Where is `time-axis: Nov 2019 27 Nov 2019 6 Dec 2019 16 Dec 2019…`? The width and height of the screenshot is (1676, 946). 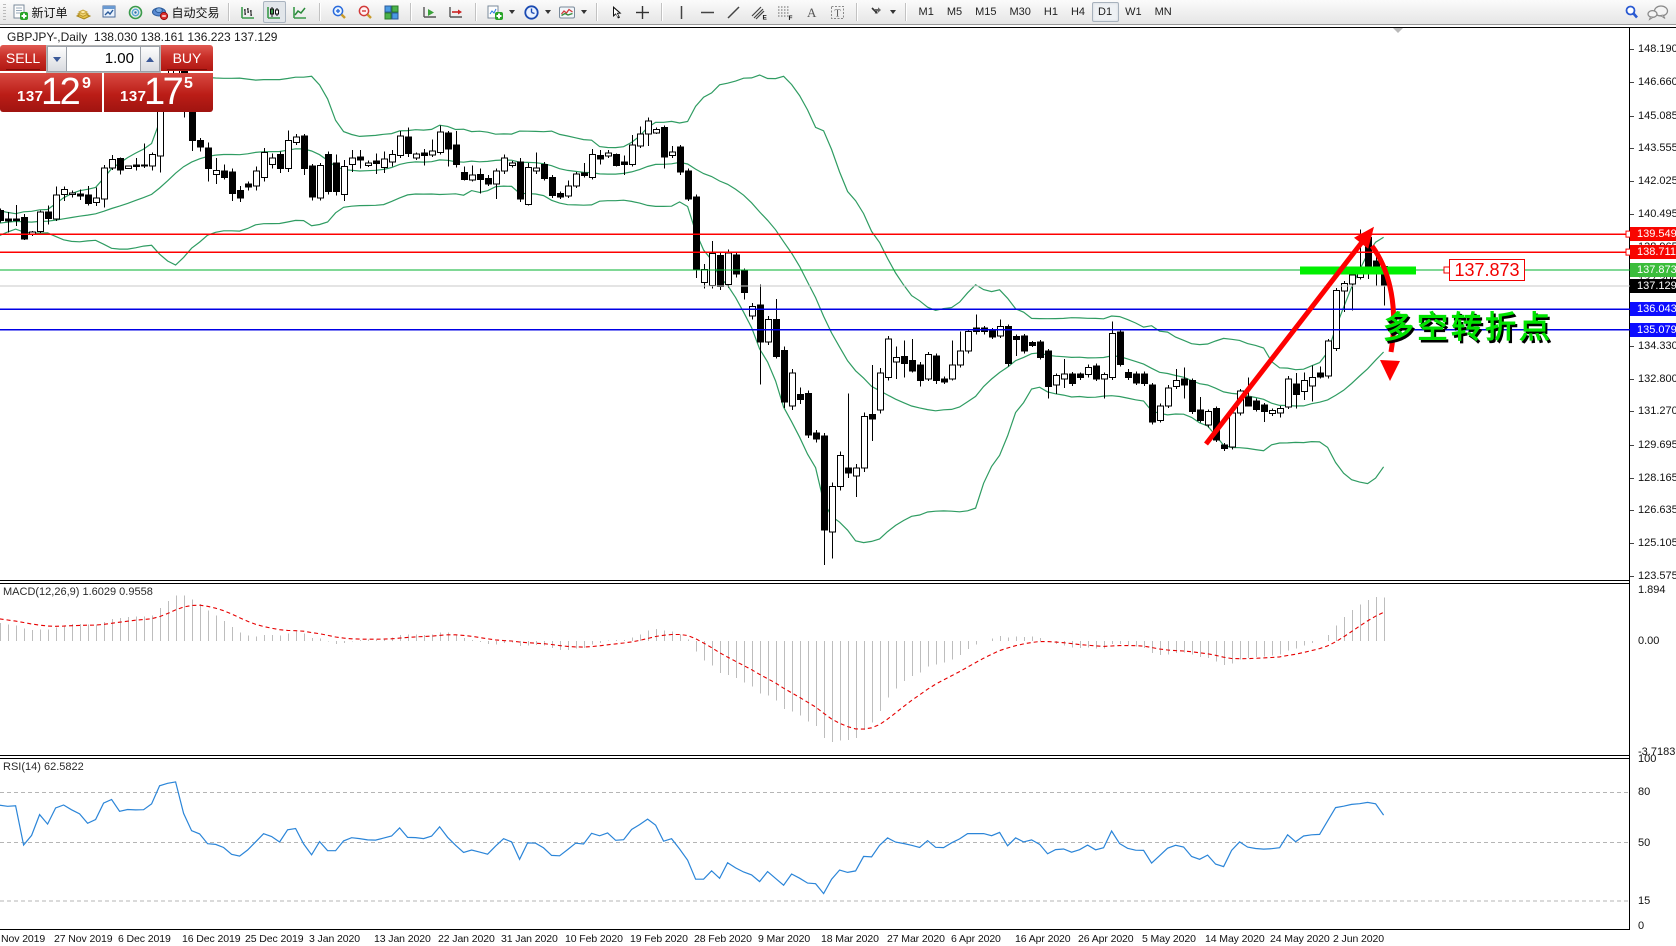
time-axis: Nov 2019 27 Nov 2019 6 Dec 2019 16 Dec 2019… is located at coordinates (815, 938).